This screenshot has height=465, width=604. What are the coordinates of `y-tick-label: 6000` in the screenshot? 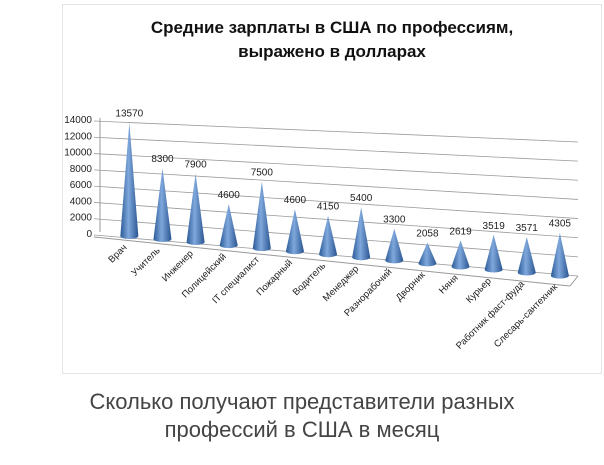 It's located at (81, 185).